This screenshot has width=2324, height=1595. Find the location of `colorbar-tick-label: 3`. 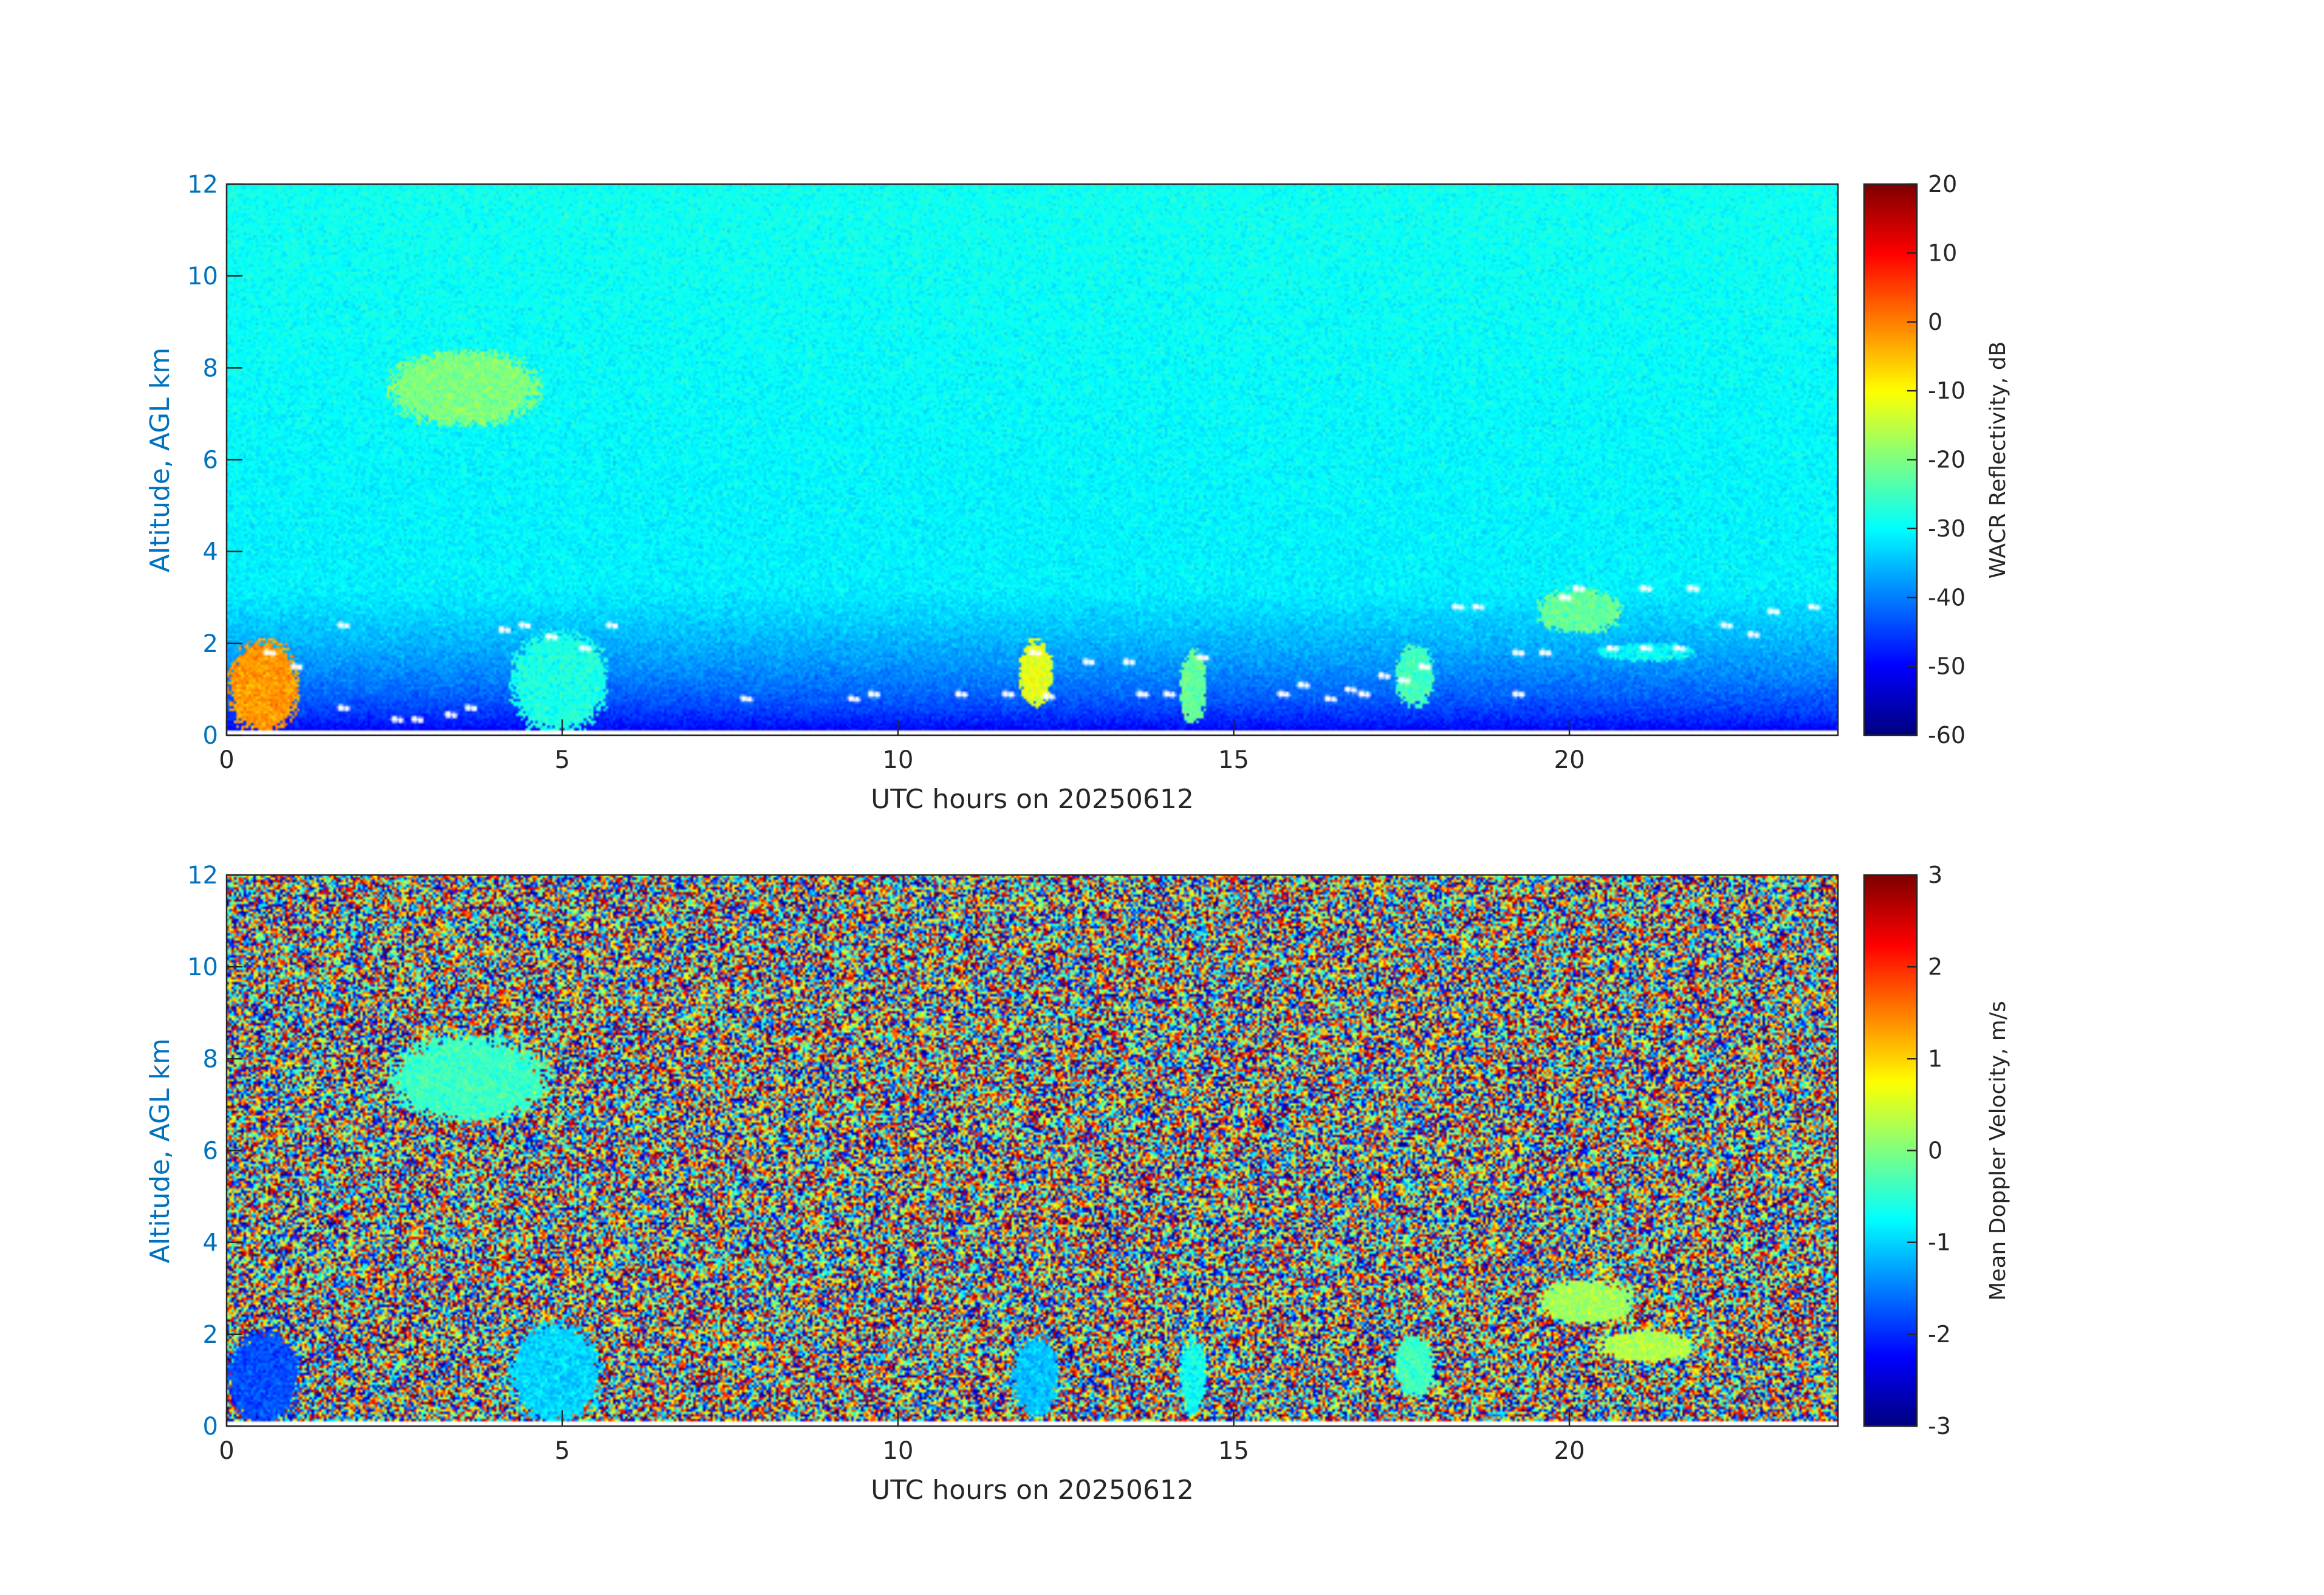

colorbar-tick-label: 3 is located at coordinates (1935, 875).